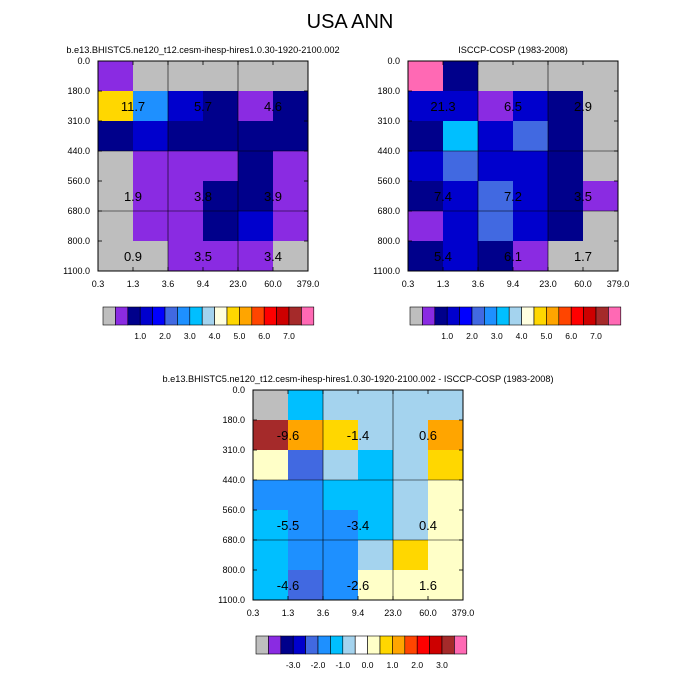  I want to click on y-tick-label: 560.0, so click(78, 181).